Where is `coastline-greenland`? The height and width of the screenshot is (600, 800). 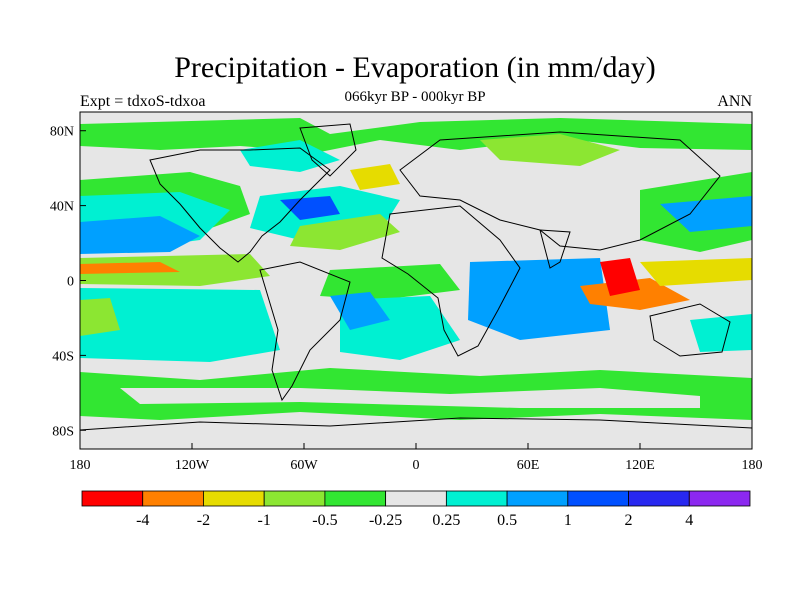
coastline-greenland is located at coordinates (328, 150).